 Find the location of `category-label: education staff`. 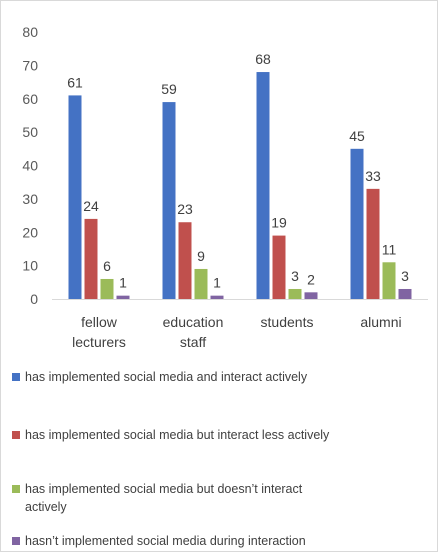

category-label: education staff is located at coordinates (193, 332).